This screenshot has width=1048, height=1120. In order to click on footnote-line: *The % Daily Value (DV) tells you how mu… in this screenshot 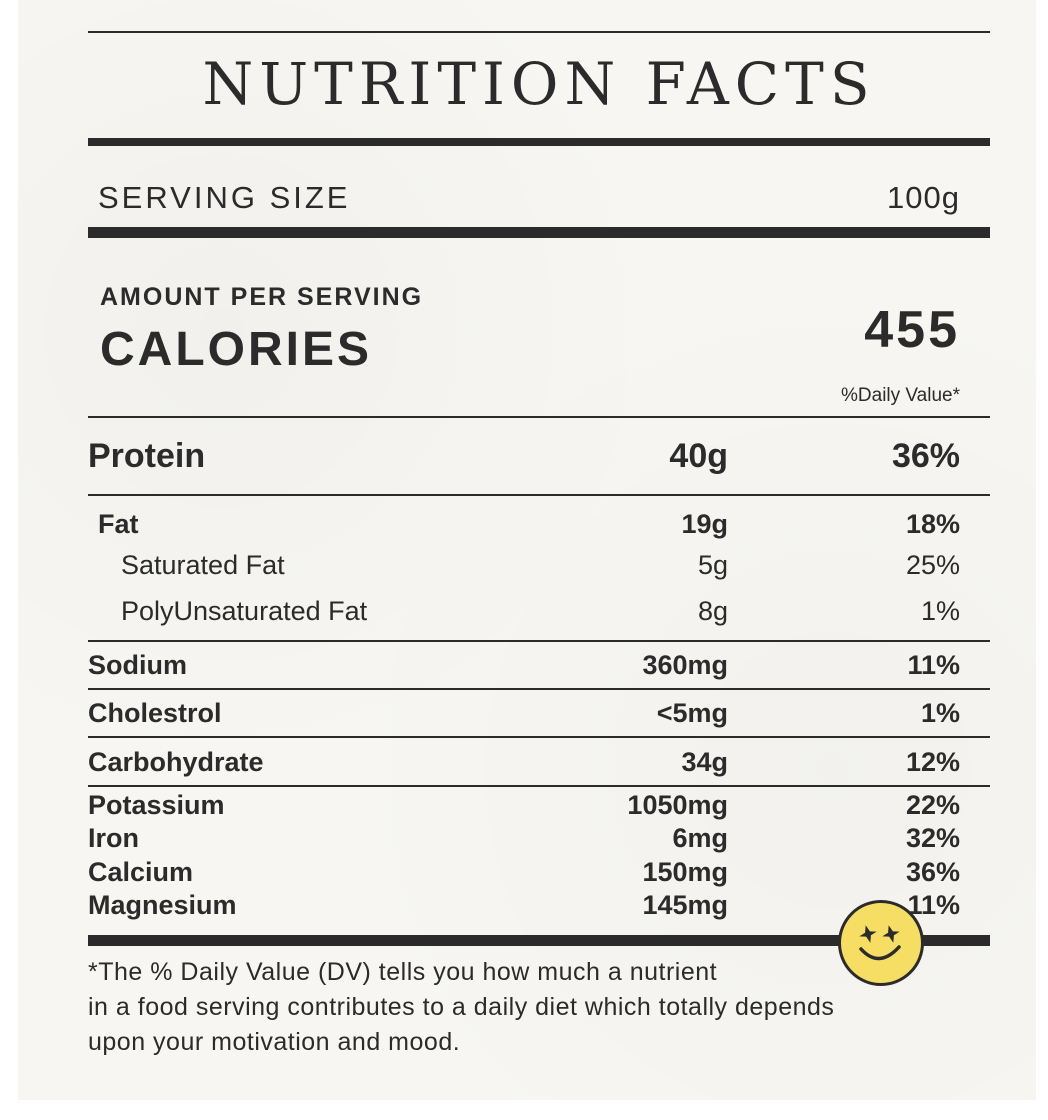, I will do `click(403, 972)`.